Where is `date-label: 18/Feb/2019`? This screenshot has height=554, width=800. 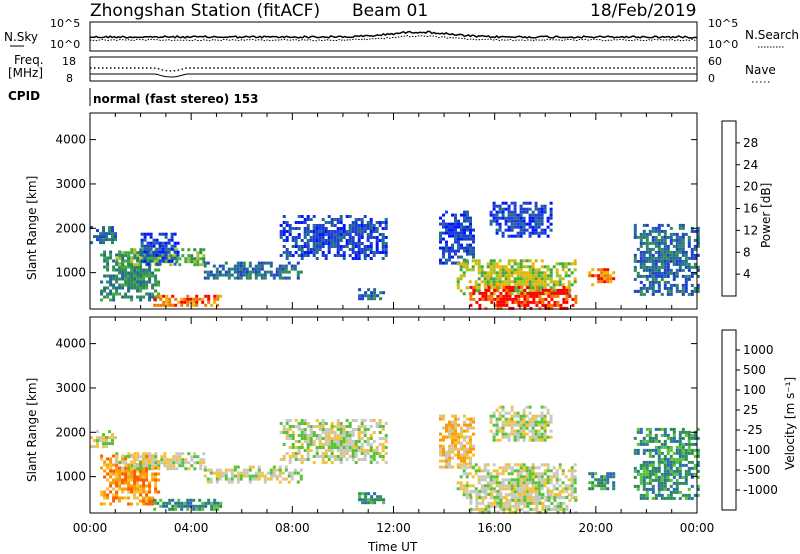 date-label: 18/Feb/2019 is located at coordinates (643, 11).